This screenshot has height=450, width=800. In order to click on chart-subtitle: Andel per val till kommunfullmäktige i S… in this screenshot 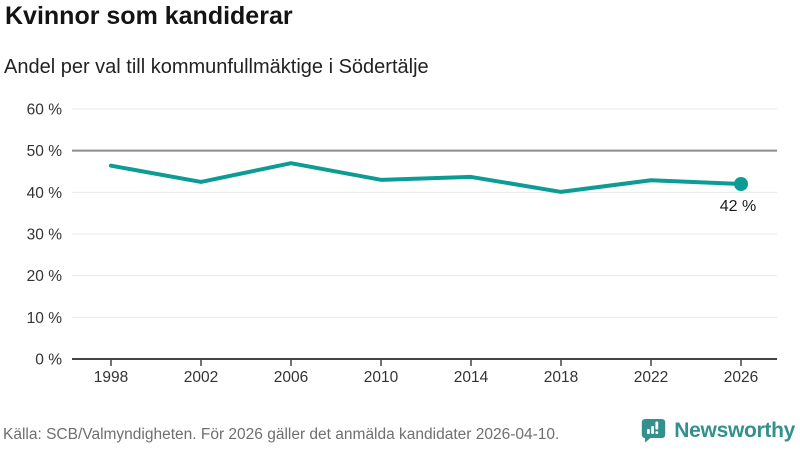, I will do `click(216, 67)`.